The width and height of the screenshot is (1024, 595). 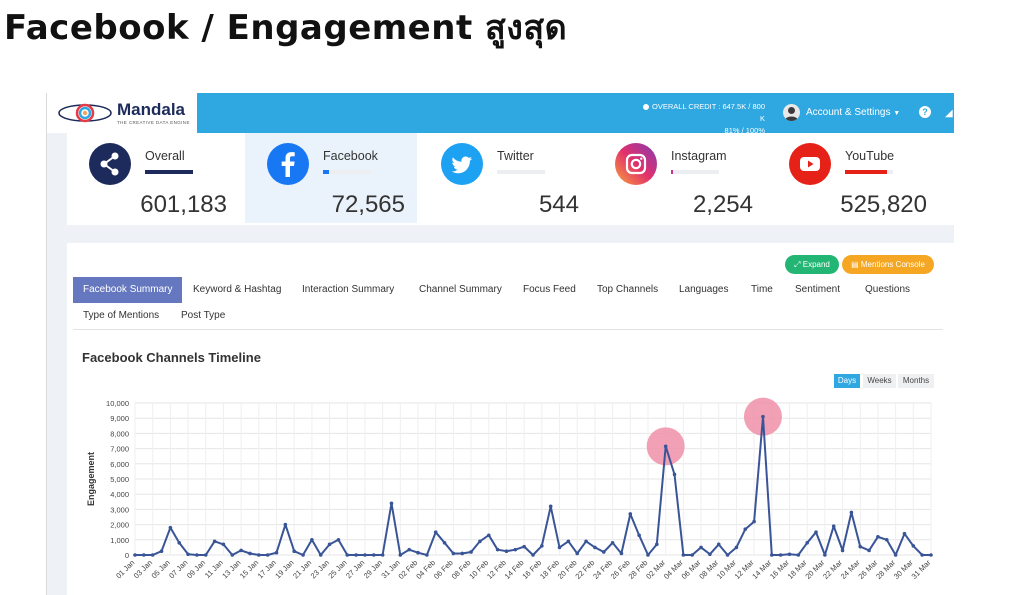 What do you see at coordinates (160, 569) in the screenshot?
I see `x-tick-label: 05 Jan` at bounding box center [160, 569].